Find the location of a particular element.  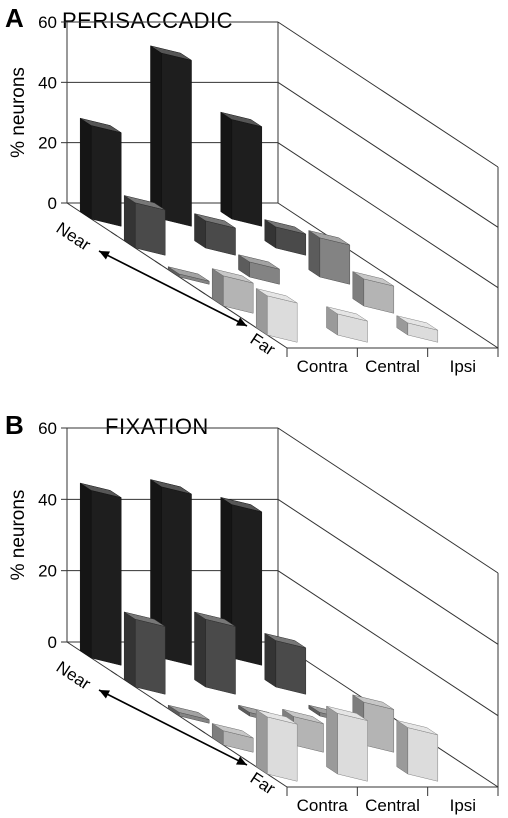

panel-b-title: FIXATION is located at coordinates (157, 426).